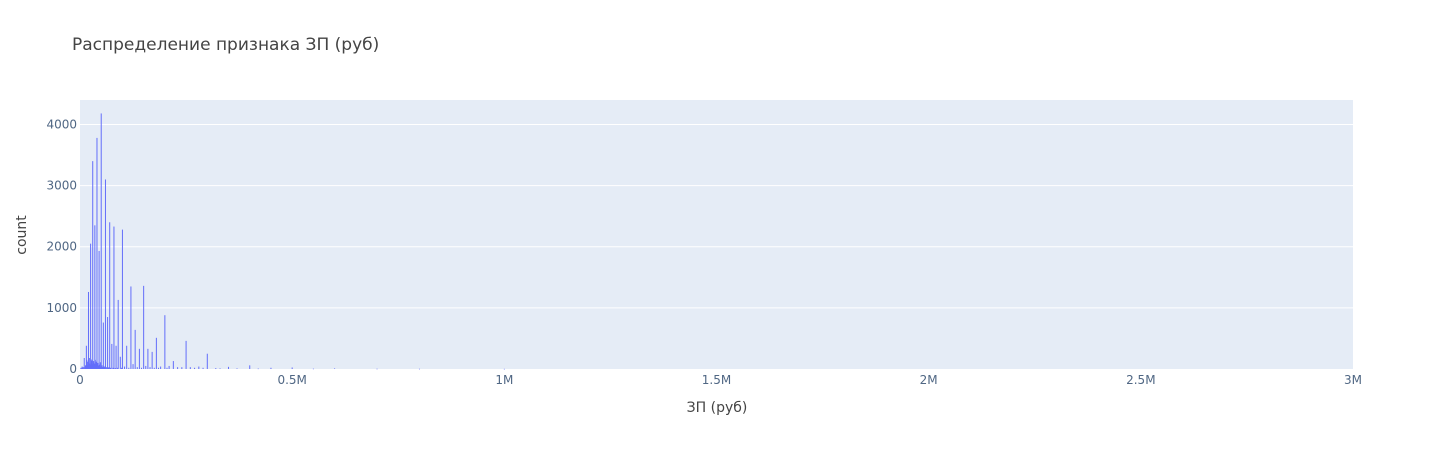 The height and width of the screenshot is (450, 1434). I want to click on y-tick-label: 3000, so click(61, 186).